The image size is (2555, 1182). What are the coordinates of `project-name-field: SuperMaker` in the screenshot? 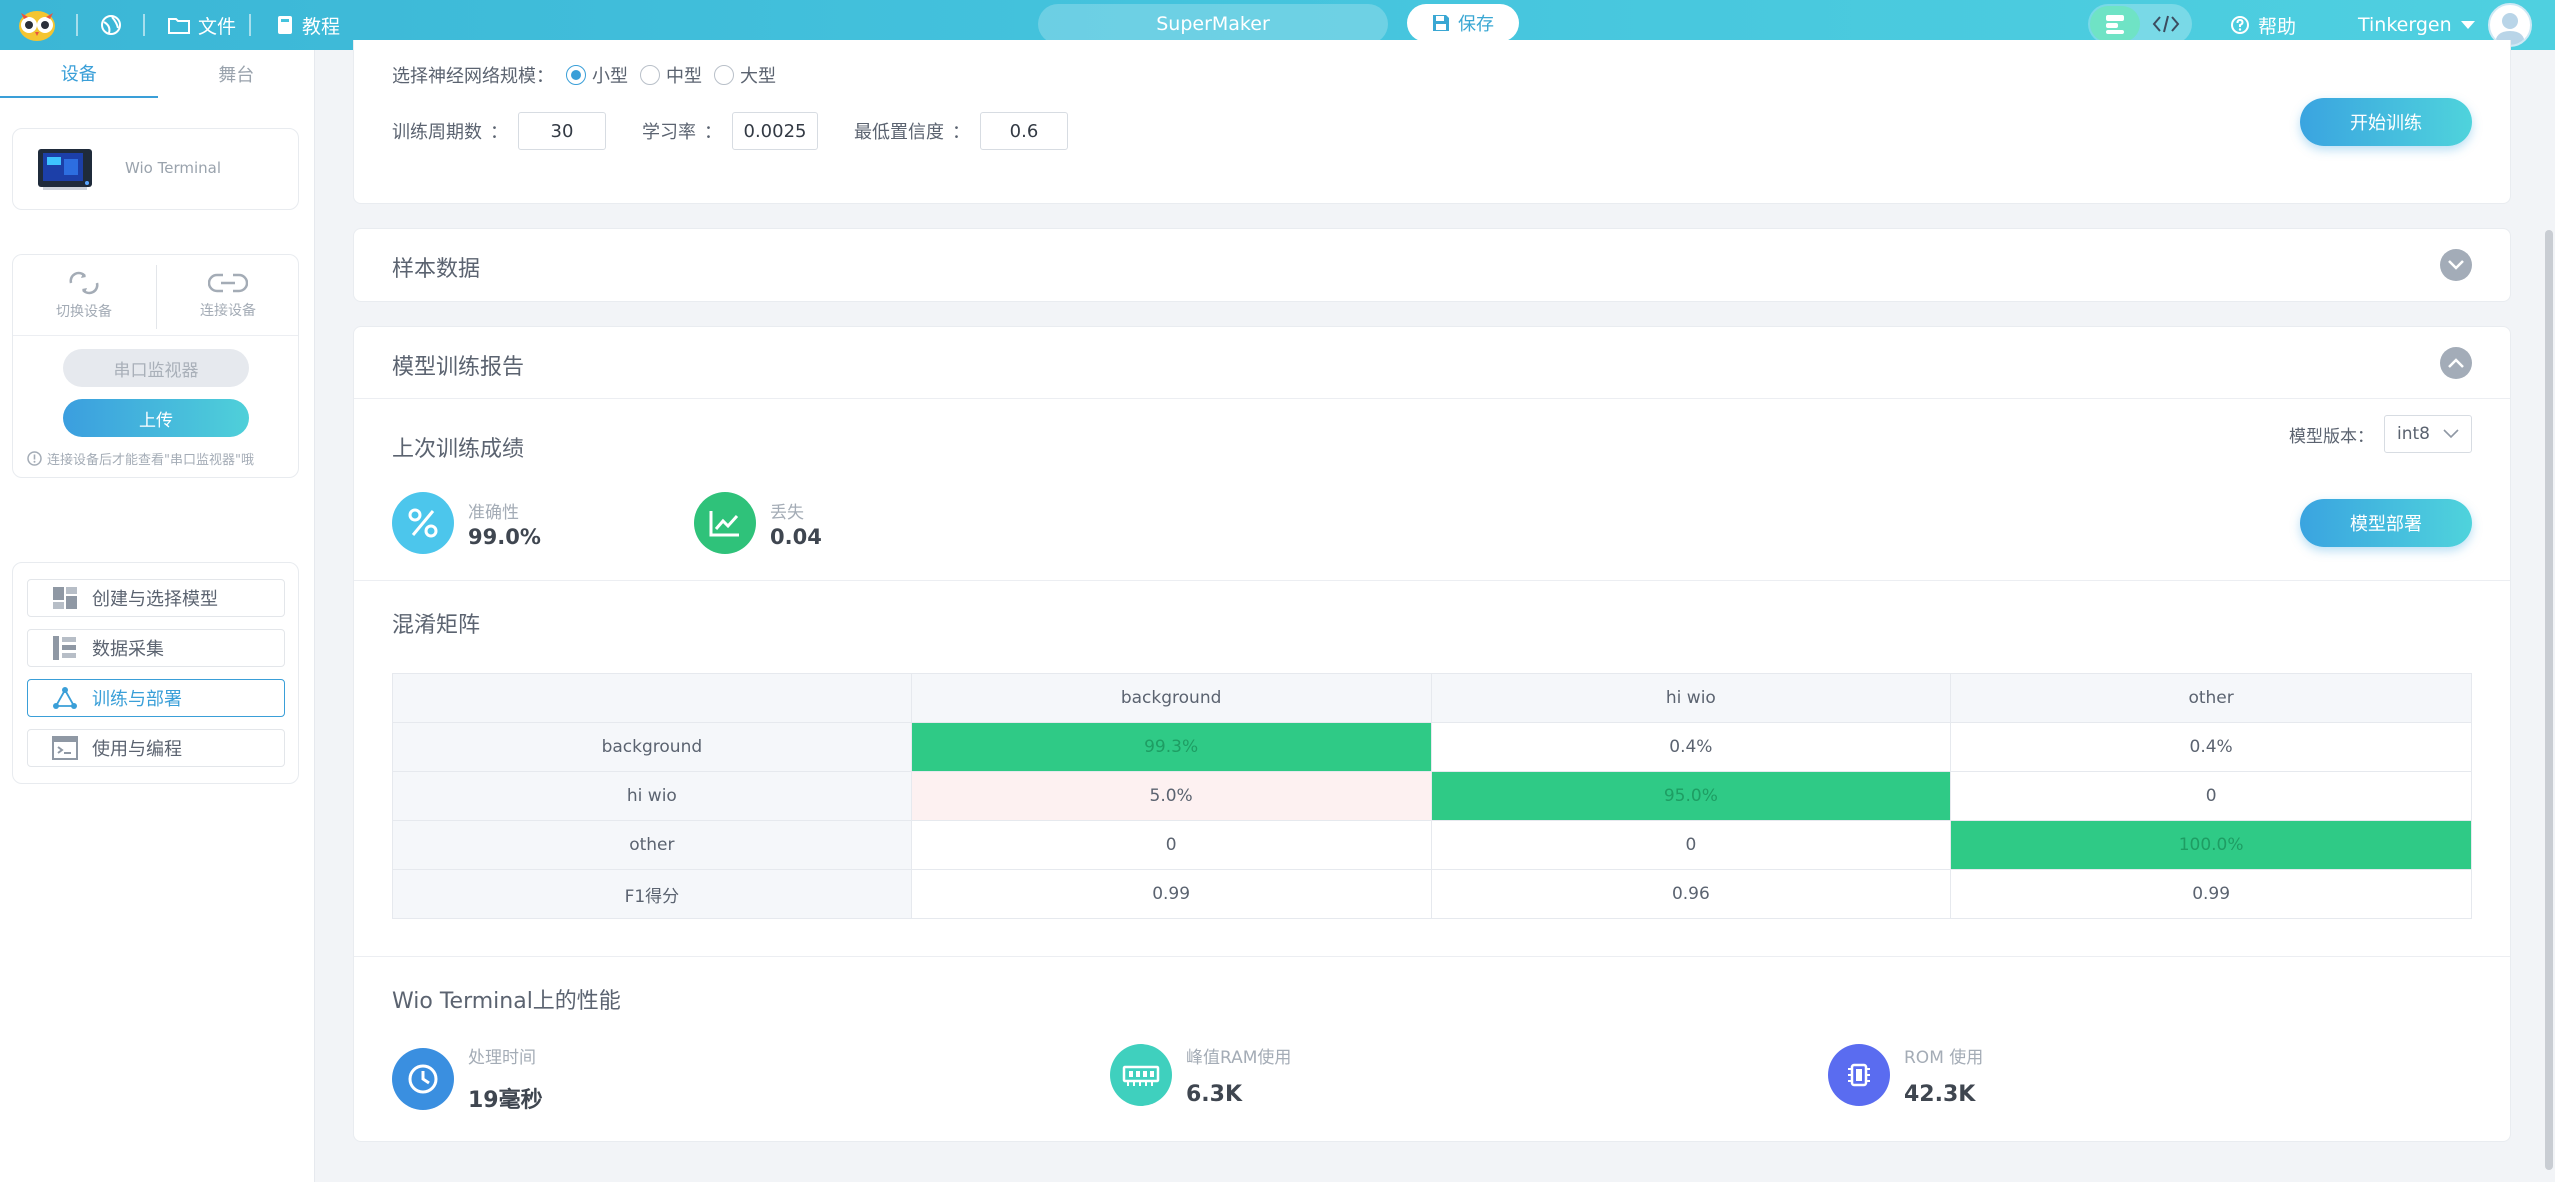 It's located at (1213, 24).